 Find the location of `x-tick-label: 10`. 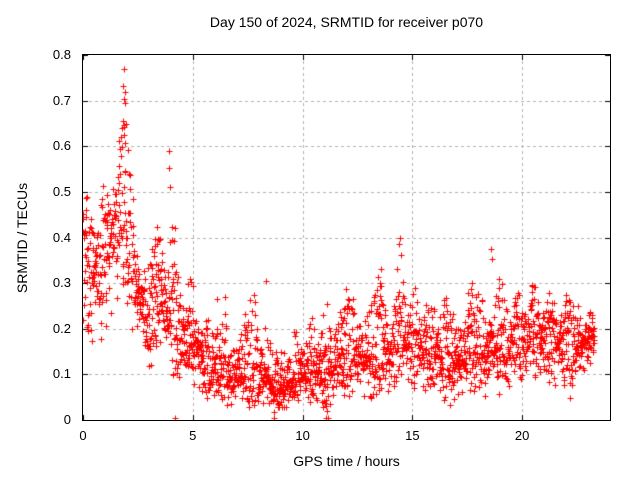

x-tick-label: 10 is located at coordinates (302, 435).